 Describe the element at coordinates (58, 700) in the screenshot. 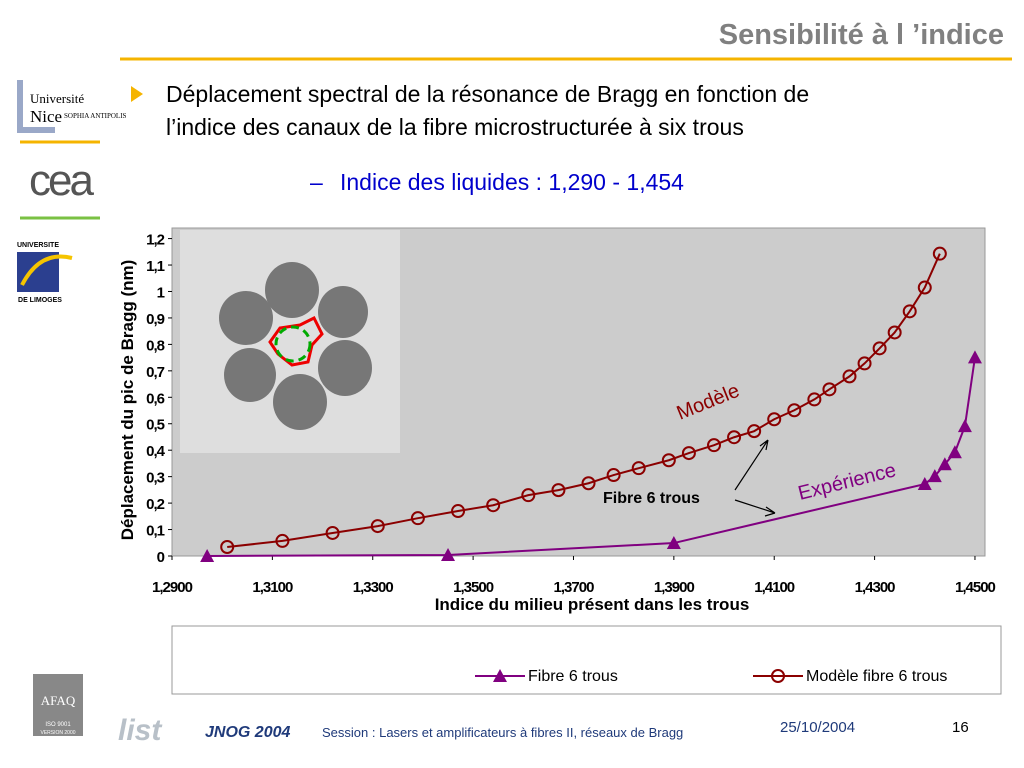

I see `logo-text: AFAQ` at that location.